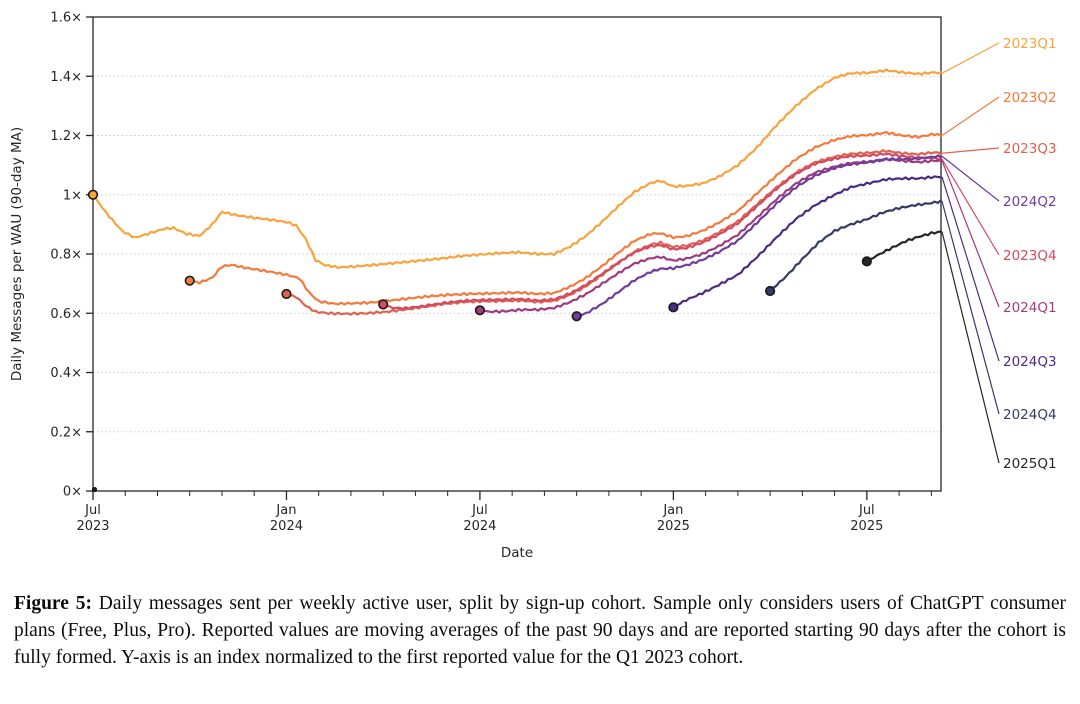  I want to click on y-tick-label: 1×, so click(72, 195).